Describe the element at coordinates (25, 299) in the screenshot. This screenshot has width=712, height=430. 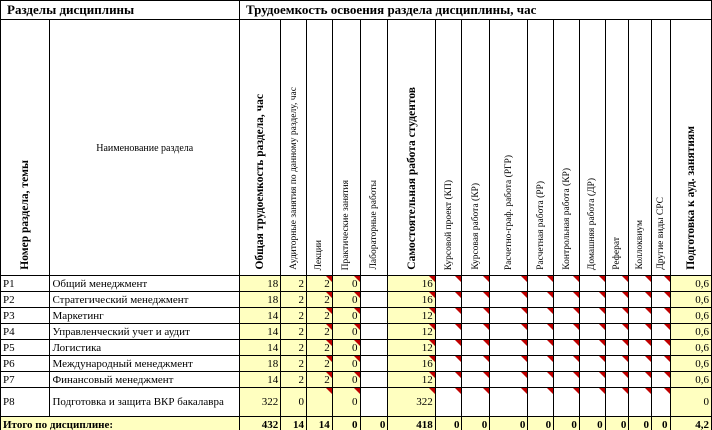
I see `row-number: P2` at that location.